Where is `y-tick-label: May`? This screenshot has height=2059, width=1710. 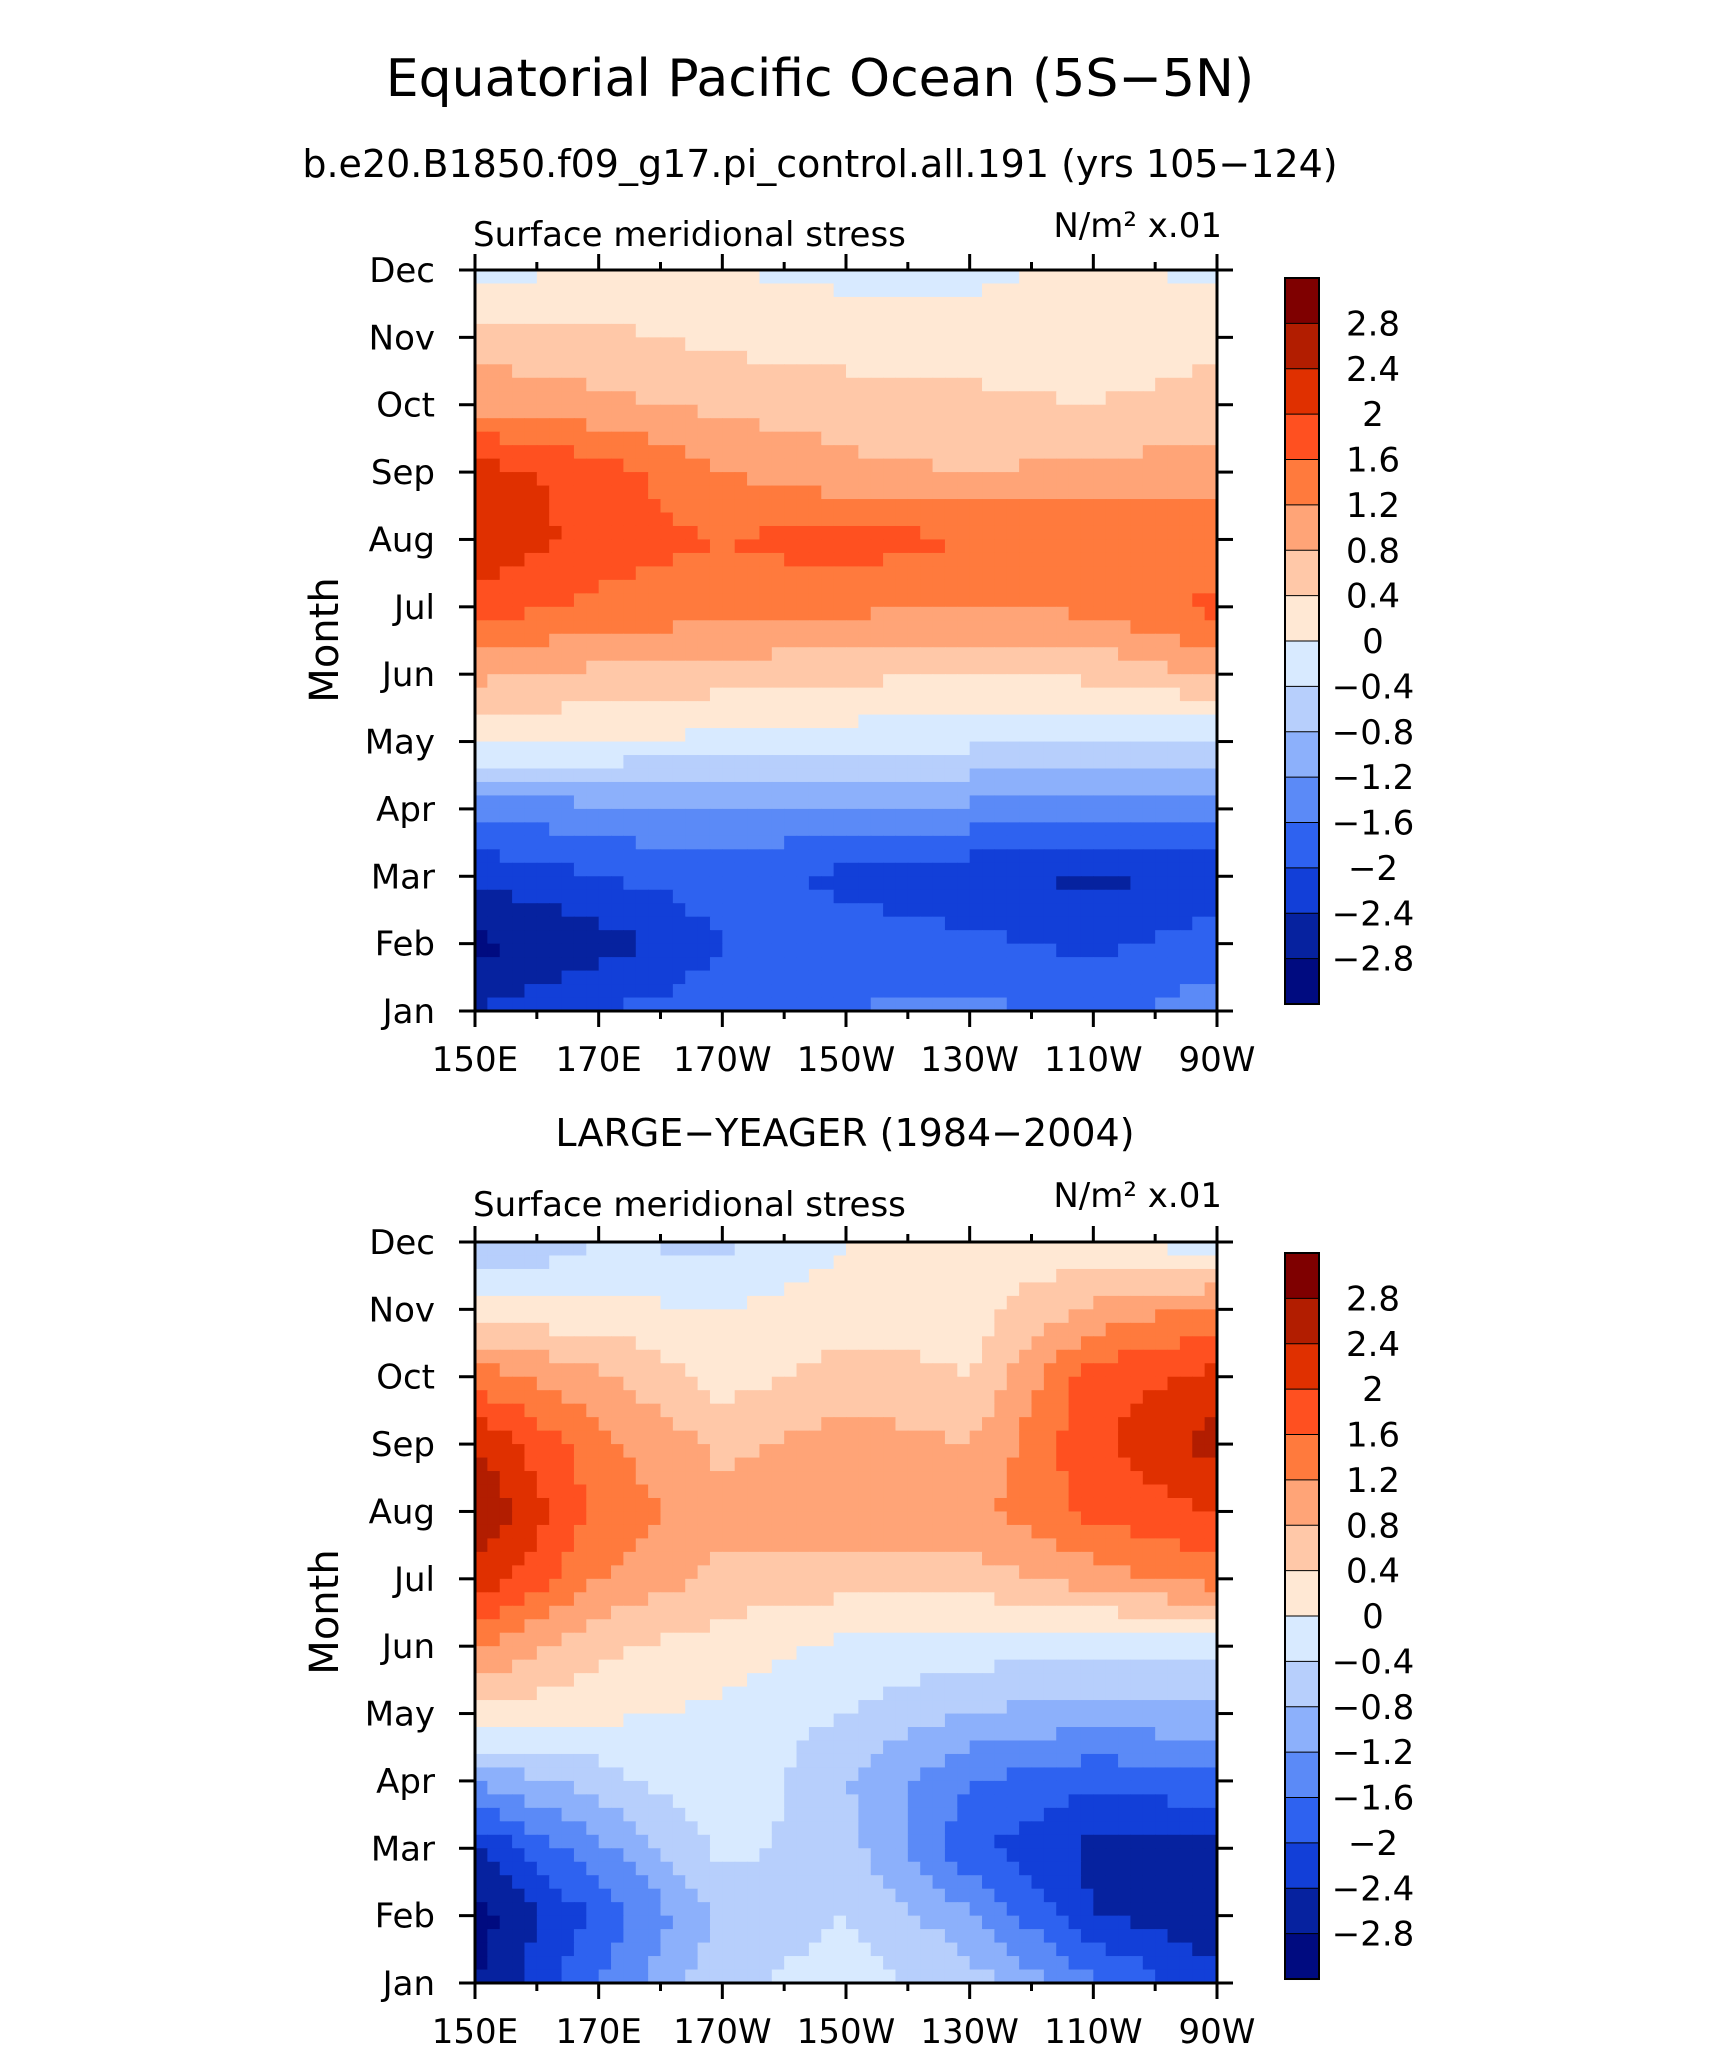 y-tick-label: May is located at coordinates (400, 743).